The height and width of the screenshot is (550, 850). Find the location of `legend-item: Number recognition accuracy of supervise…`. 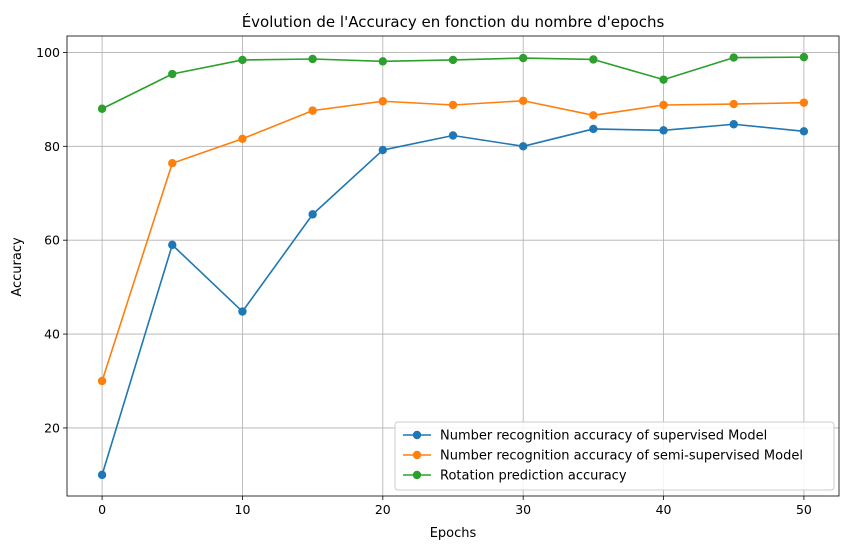

legend-item: Number recognition accuracy of supervise… is located at coordinates (585, 436).